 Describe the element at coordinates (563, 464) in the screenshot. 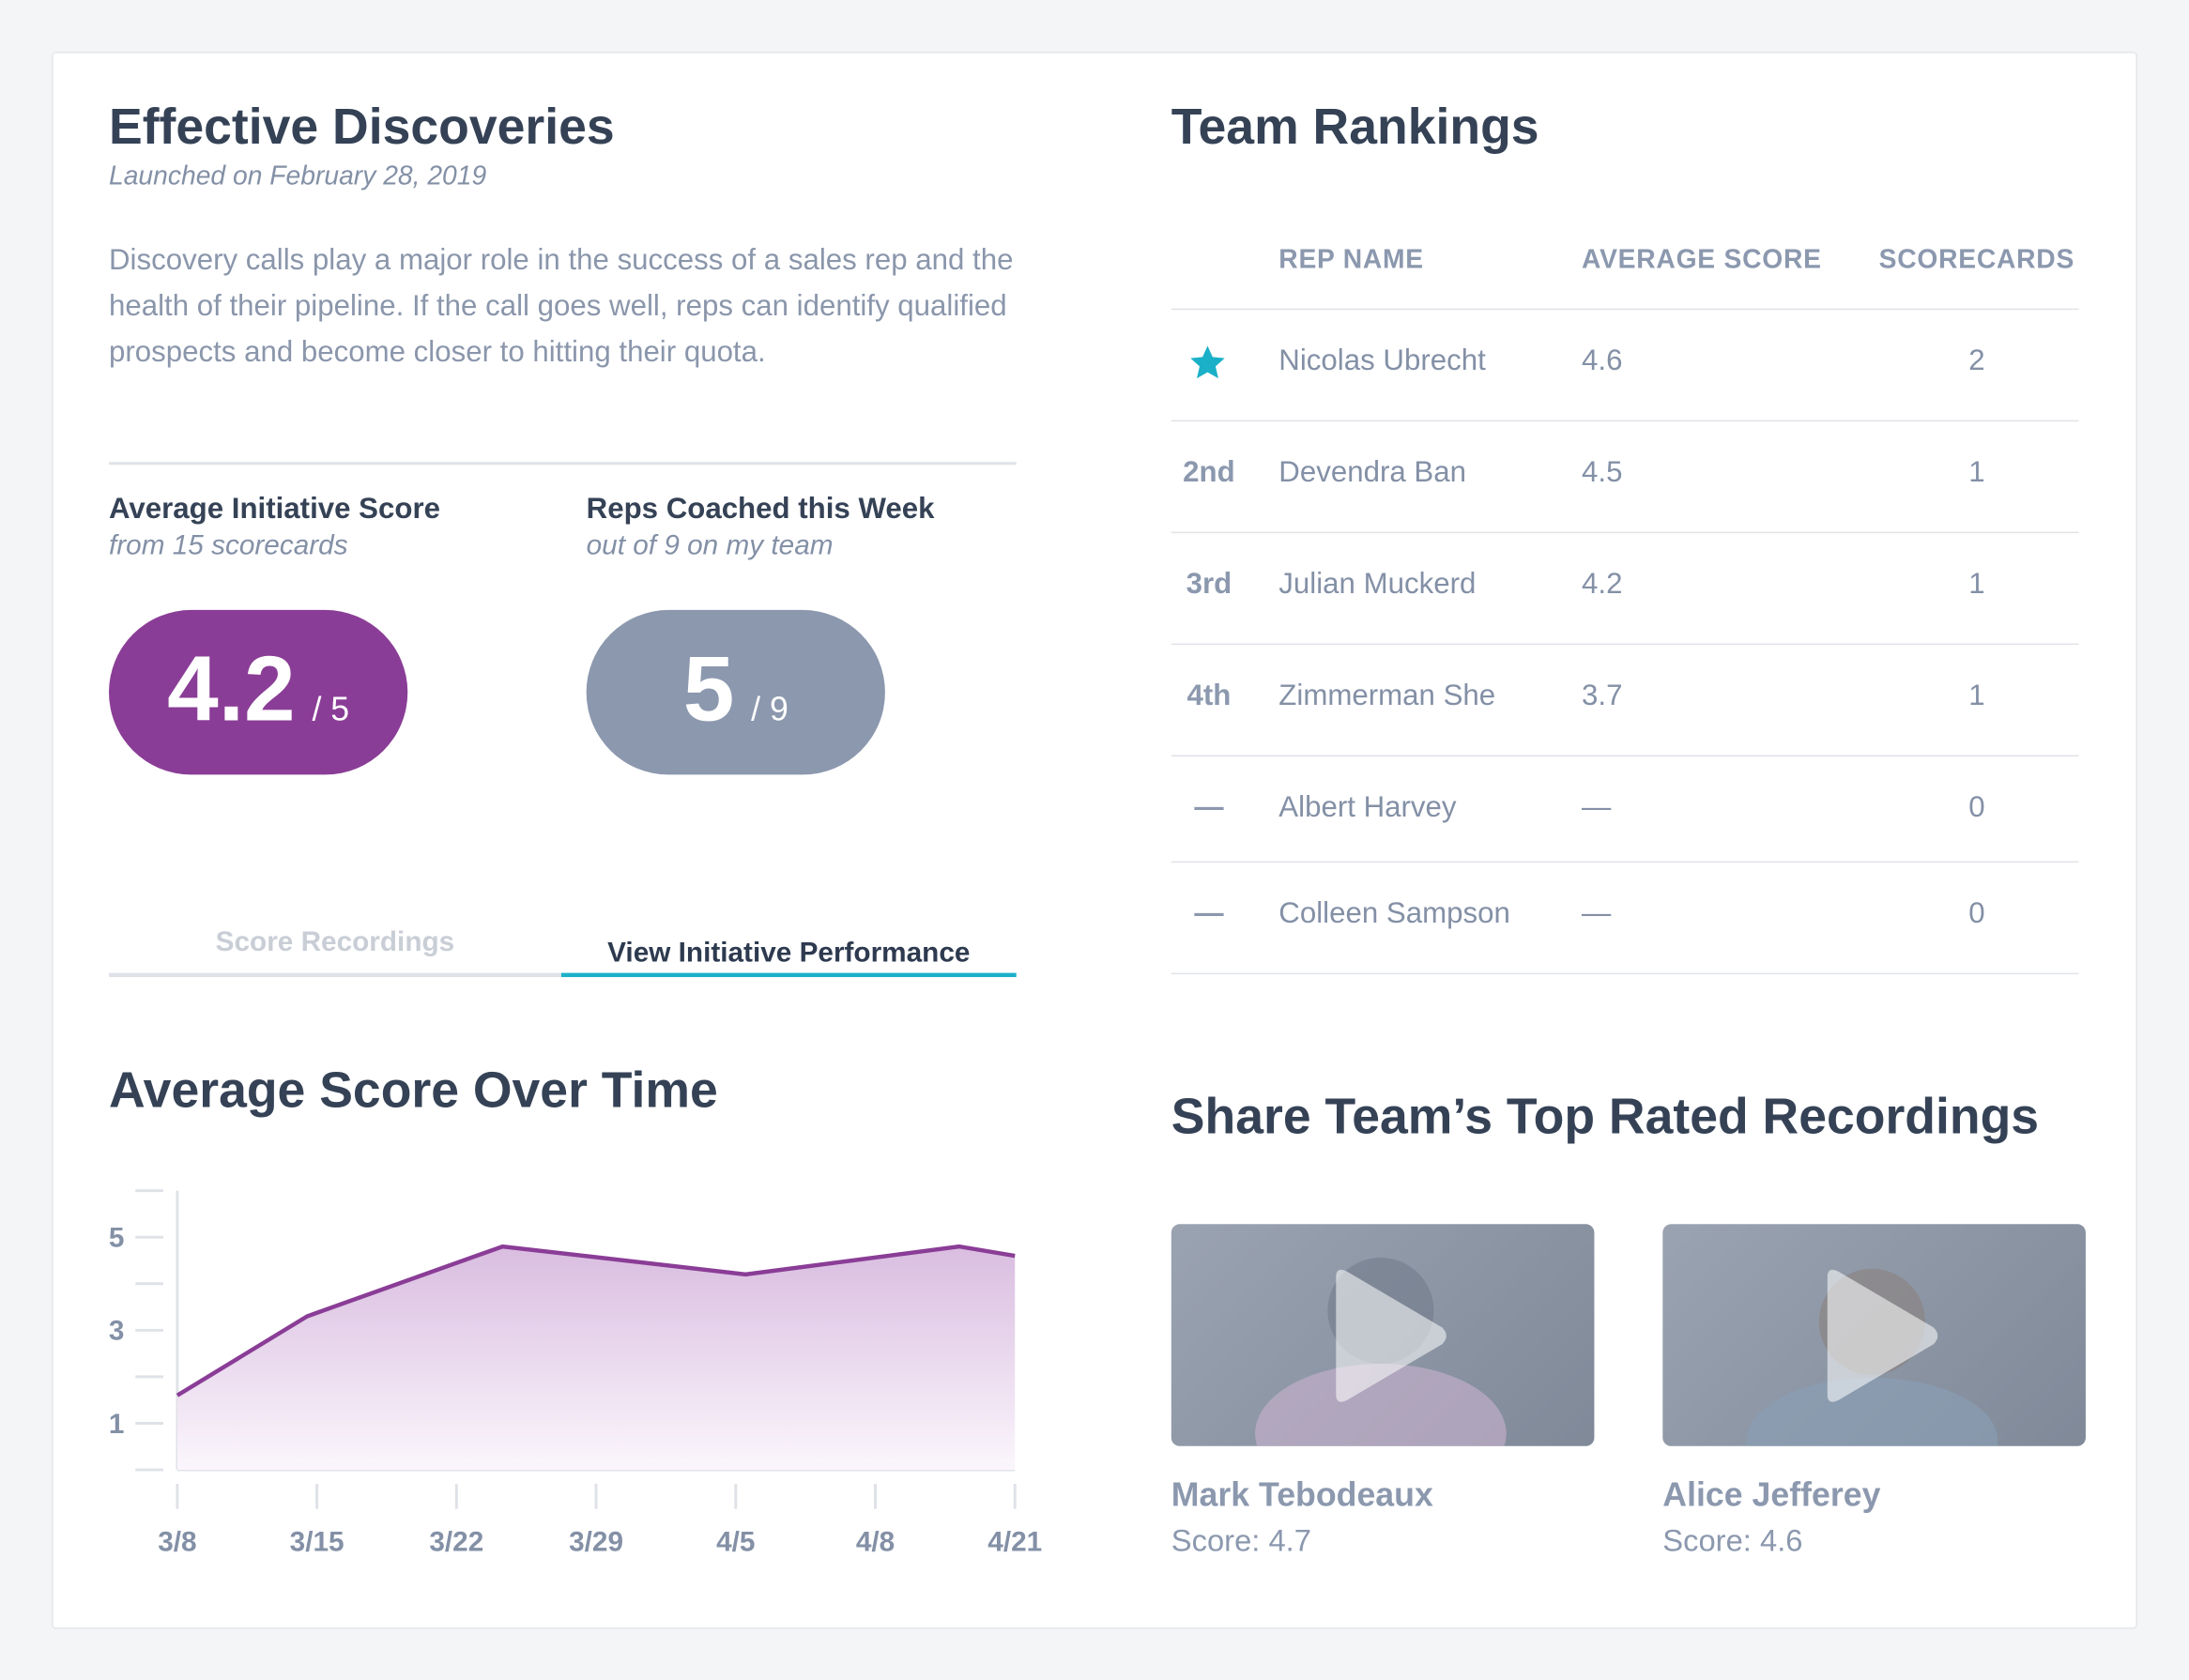

I see `divider` at that location.